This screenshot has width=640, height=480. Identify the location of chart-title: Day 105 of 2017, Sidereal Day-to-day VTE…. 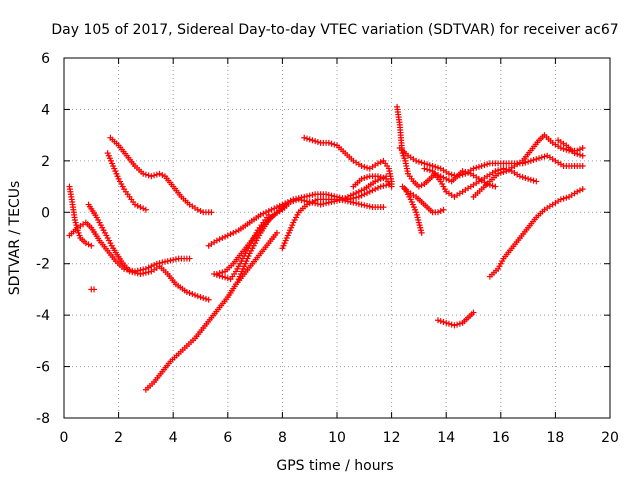
(334, 30).